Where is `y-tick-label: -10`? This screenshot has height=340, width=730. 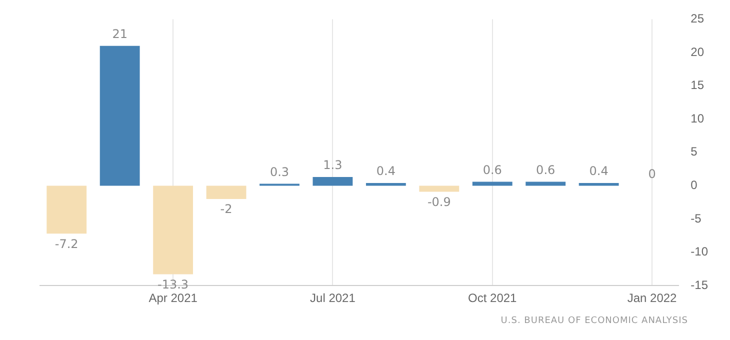 y-tick-label: -10 is located at coordinates (699, 251).